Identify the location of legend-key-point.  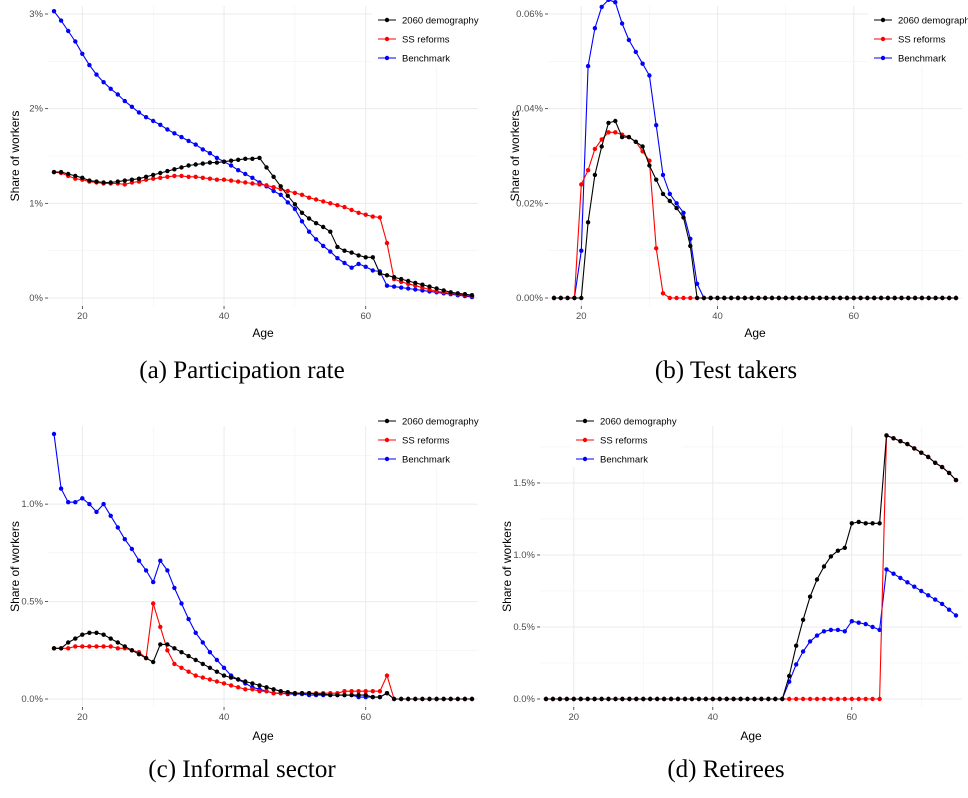
(585, 459).